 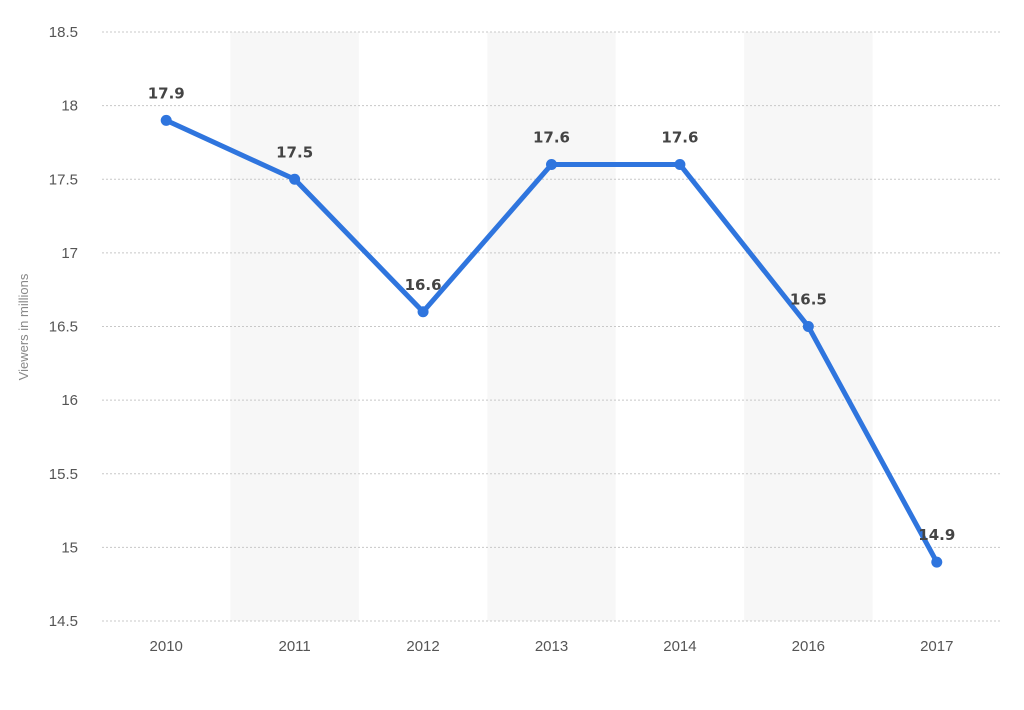 I want to click on data-label: 17.9, so click(x=166, y=93).